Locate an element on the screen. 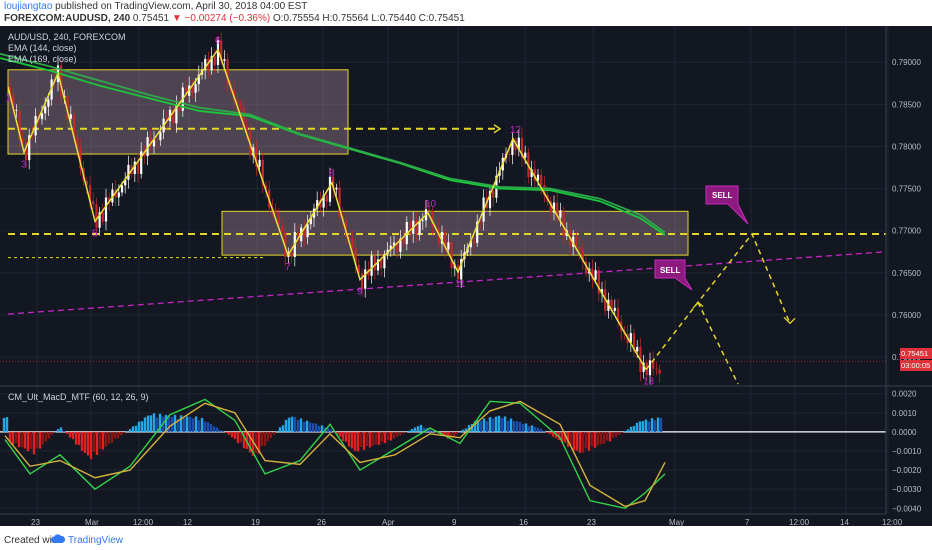 This screenshot has width=932, height=550. wave-label: 9 is located at coordinates (360, 292).